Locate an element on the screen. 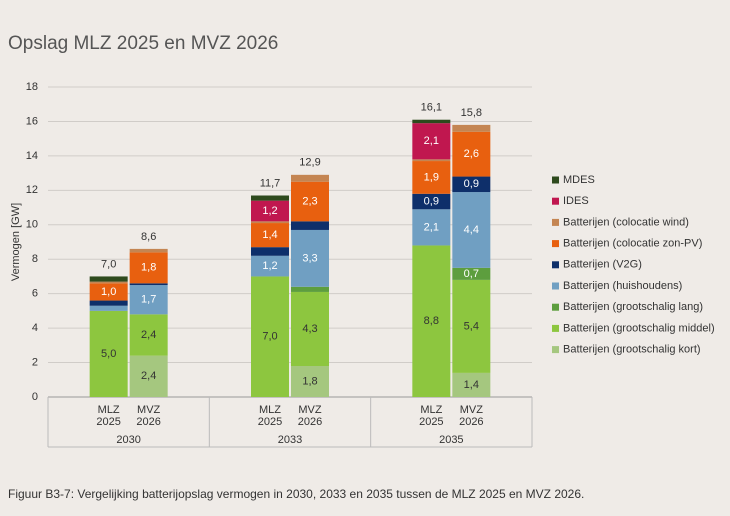 The height and width of the screenshot is (516, 730). value-label: 5,4 is located at coordinates (471, 326).